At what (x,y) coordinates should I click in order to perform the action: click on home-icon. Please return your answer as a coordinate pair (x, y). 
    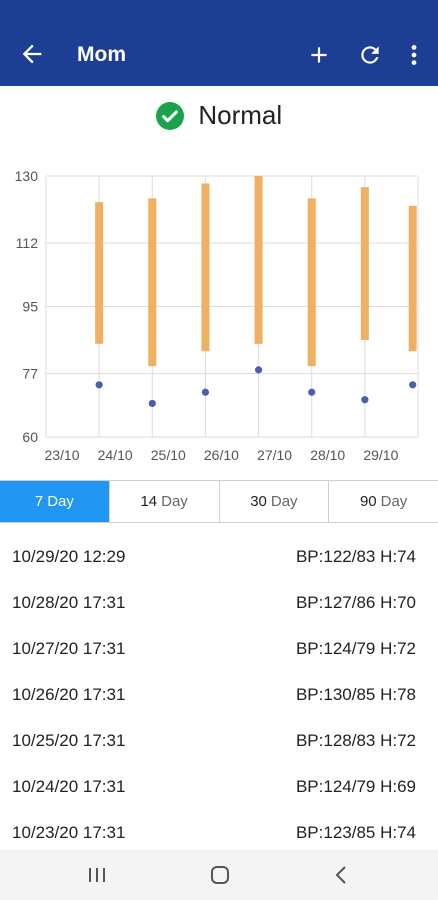
    Looking at the image, I should click on (220, 875).